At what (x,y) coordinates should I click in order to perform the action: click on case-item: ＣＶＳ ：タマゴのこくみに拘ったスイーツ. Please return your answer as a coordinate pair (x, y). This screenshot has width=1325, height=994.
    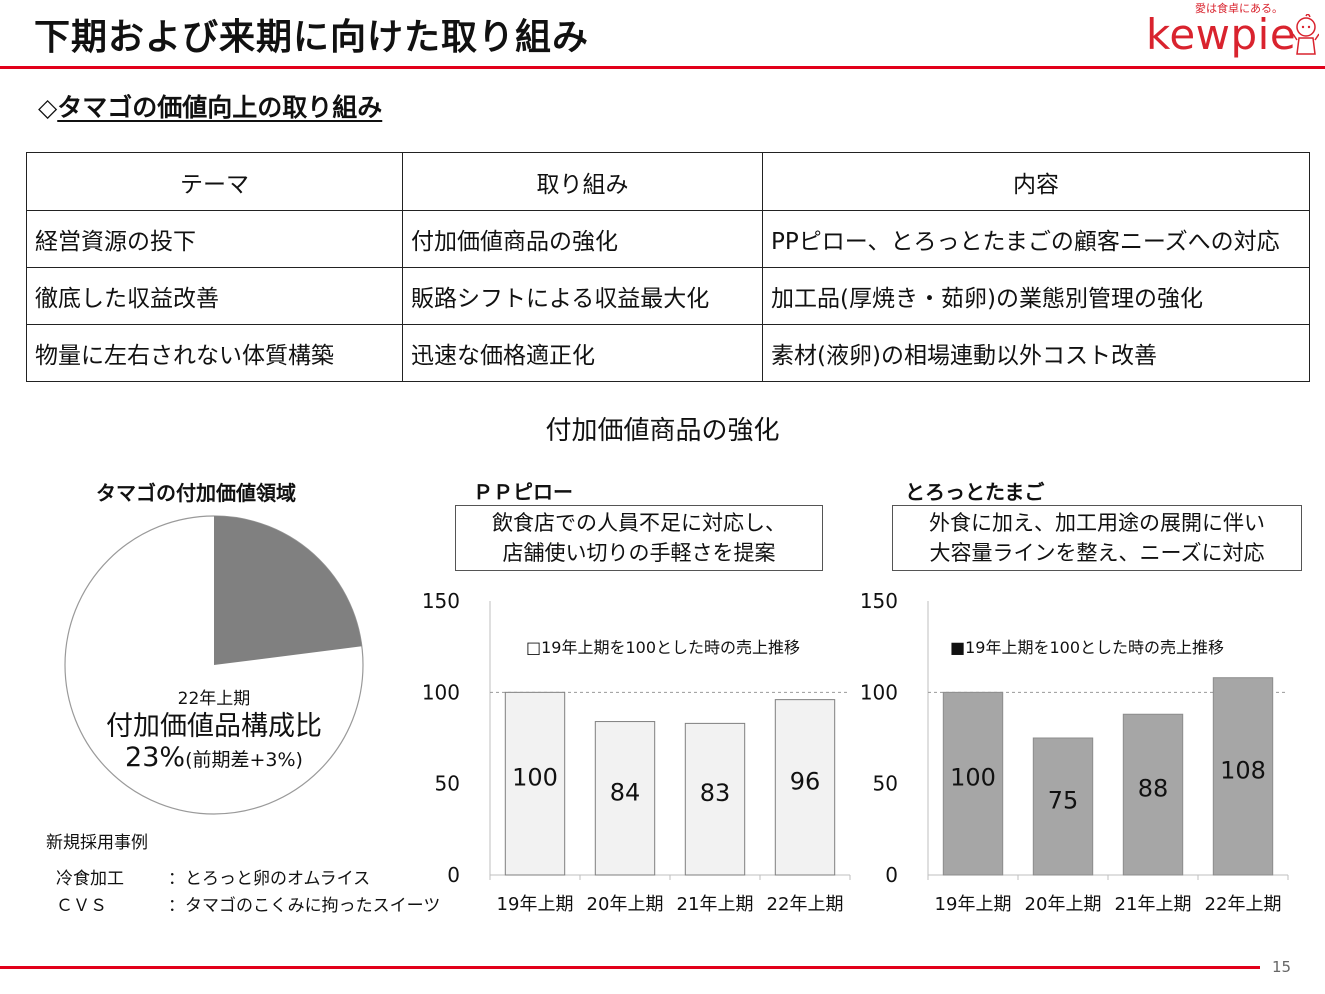
    Looking at the image, I should click on (248, 903).